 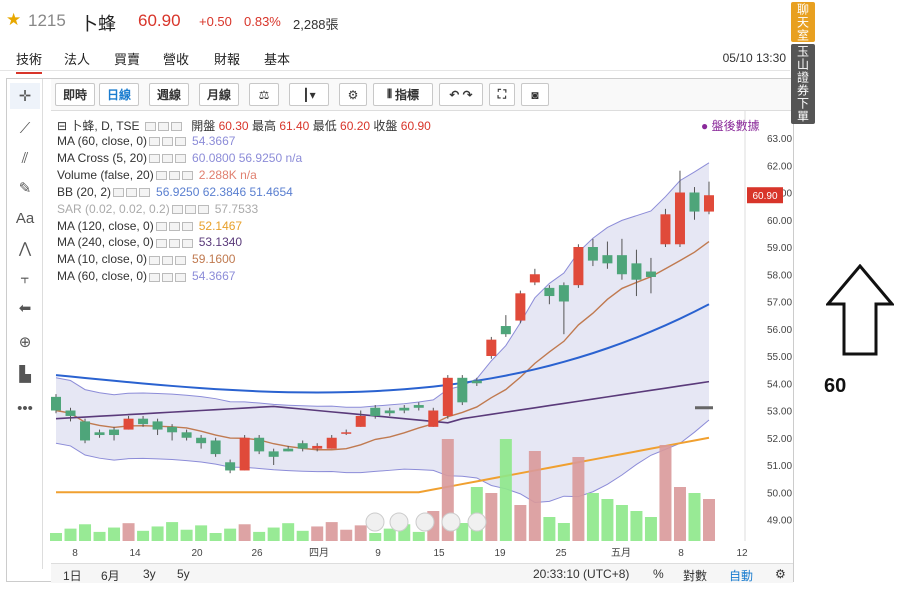 What do you see at coordinates (219, 94) in the screenshot?
I see `monthly-button: 月線` at bounding box center [219, 94].